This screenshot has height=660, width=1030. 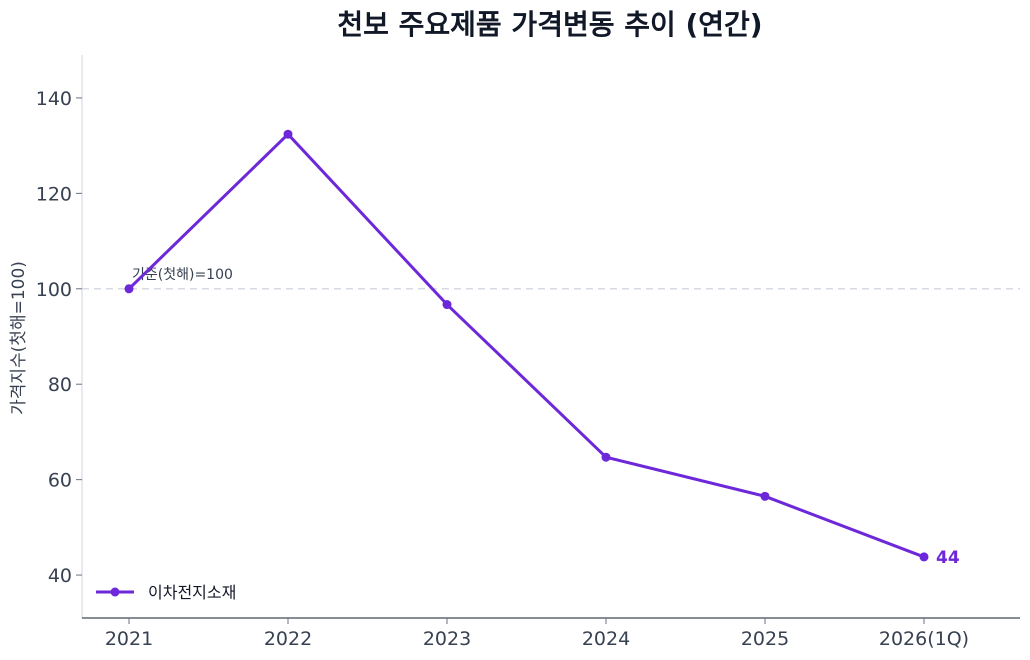 I want to click on reference-line-label: 기준(첫해)=100, so click(x=182, y=275).